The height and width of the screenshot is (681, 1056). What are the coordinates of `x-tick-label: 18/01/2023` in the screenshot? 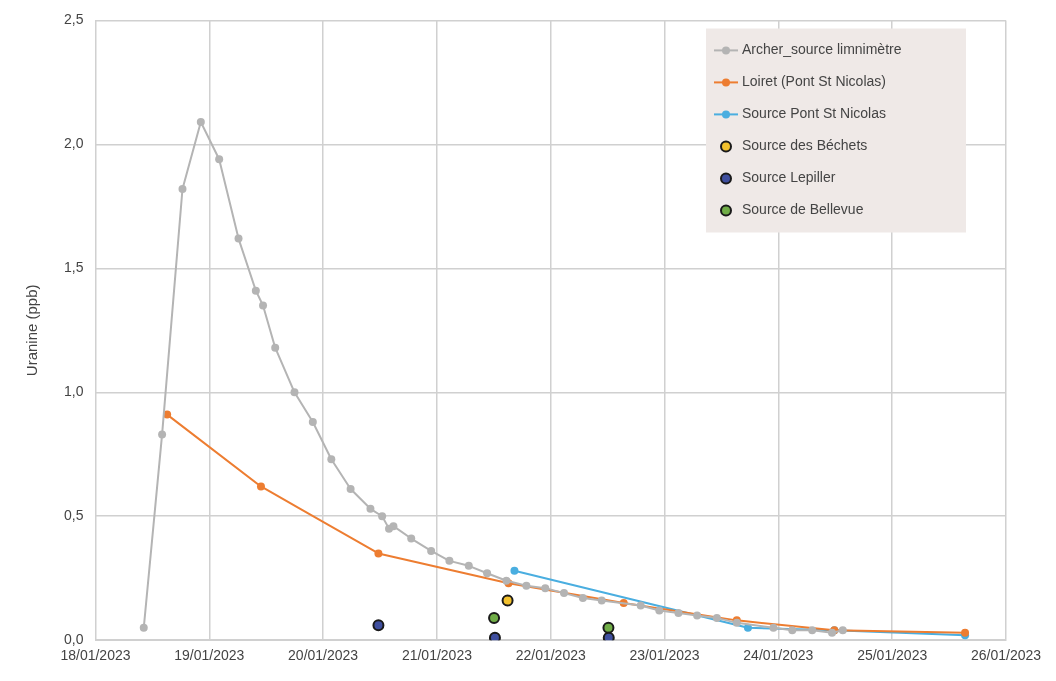 It's located at (95, 655).